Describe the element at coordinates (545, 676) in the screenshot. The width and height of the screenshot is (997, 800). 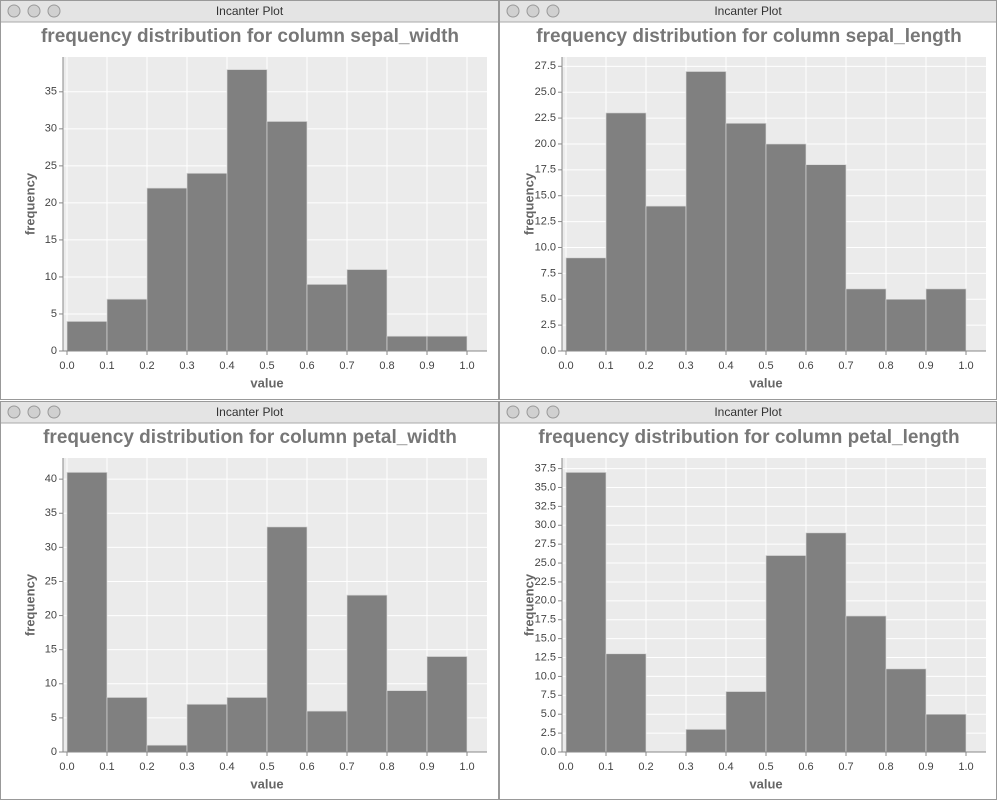
I see `y-tick-label: 10.0` at that location.